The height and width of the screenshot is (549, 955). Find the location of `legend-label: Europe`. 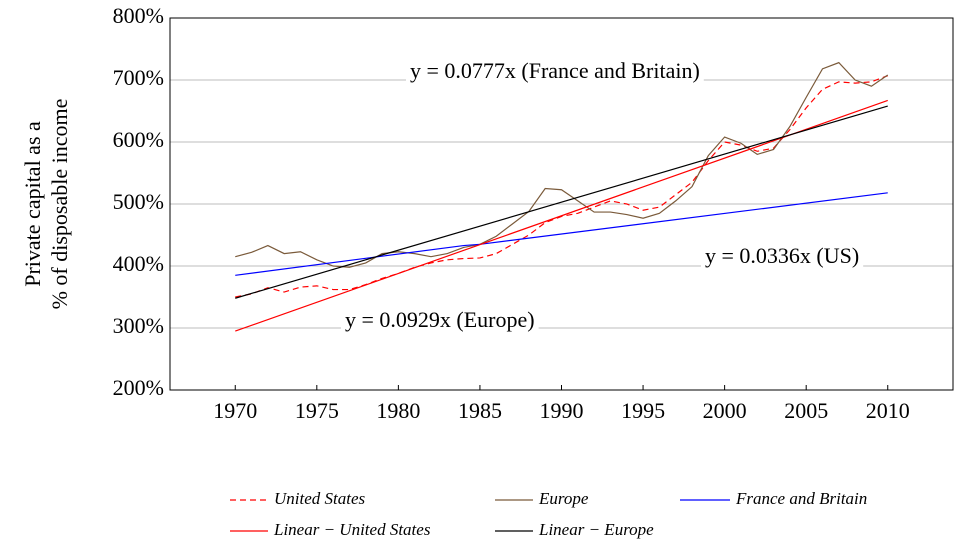

legend-label: Europe is located at coordinates (563, 498).